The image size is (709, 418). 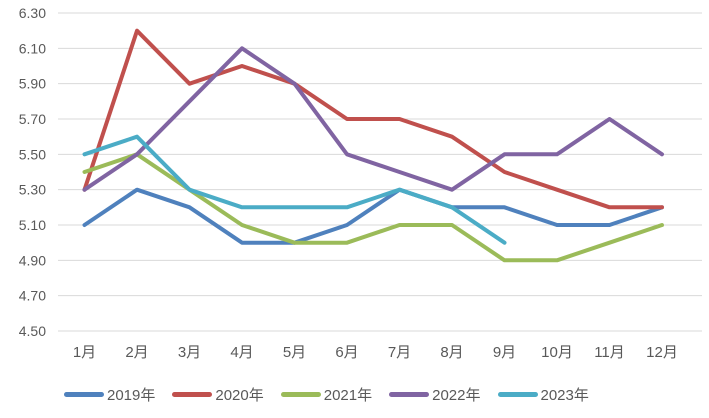 I want to click on y-axis-tick-label: 4.70, so click(x=32, y=296).